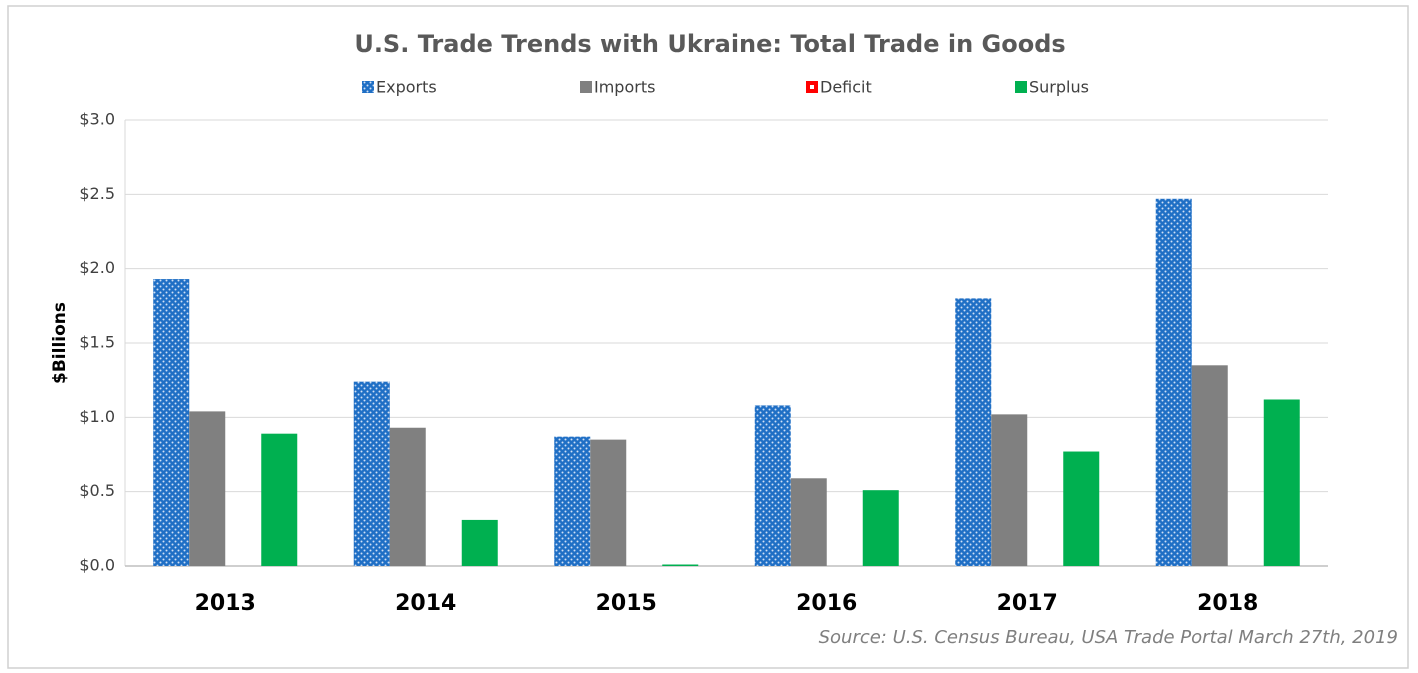 The height and width of the screenshot is (673, 1418). I want to click on legend-label: Imports, so click(624, 87).